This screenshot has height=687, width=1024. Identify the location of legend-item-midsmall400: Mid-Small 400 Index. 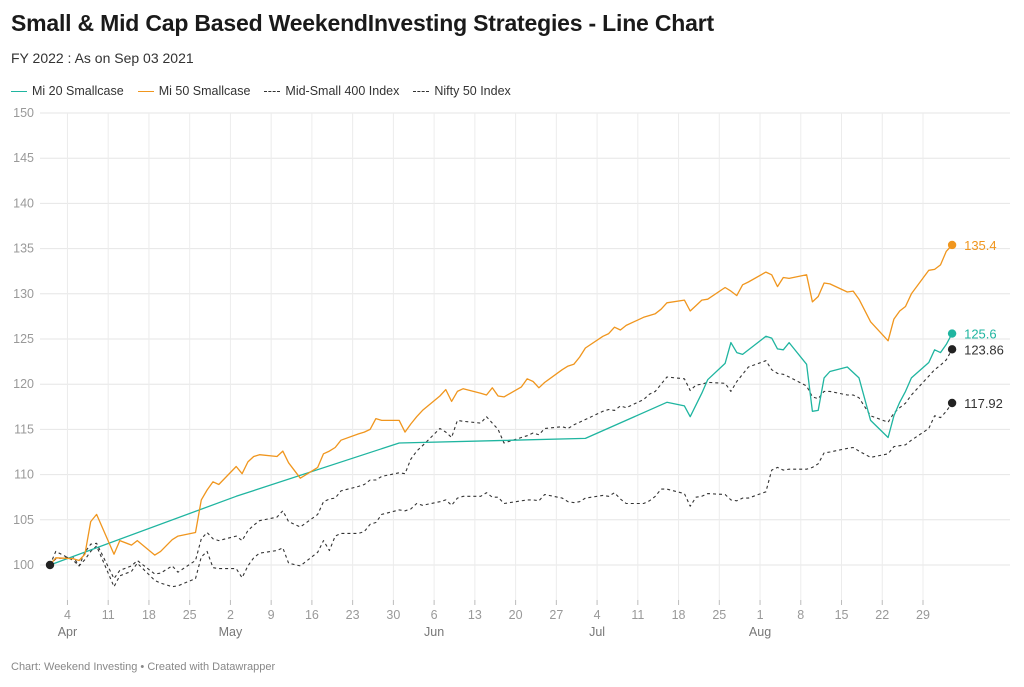
(331, 91).